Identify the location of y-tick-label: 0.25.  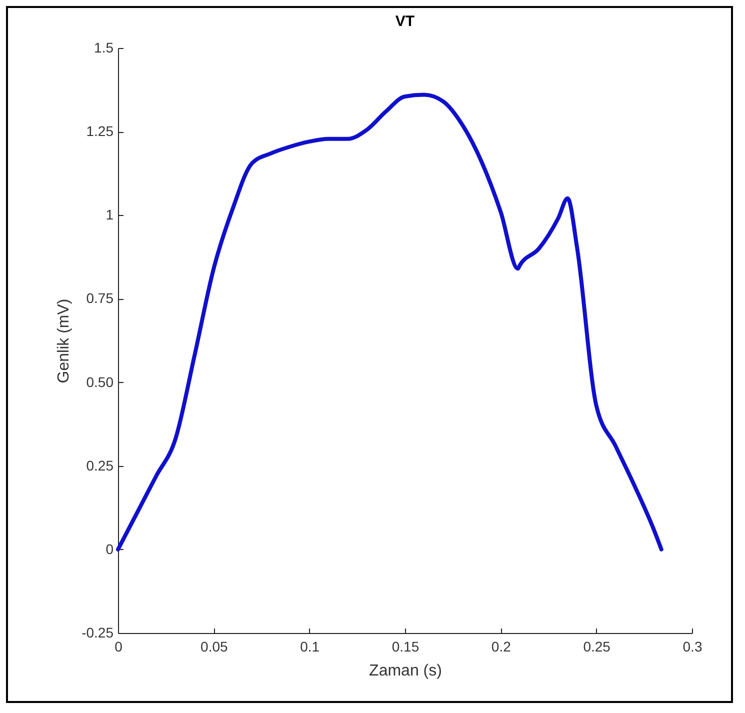
(100, 465).